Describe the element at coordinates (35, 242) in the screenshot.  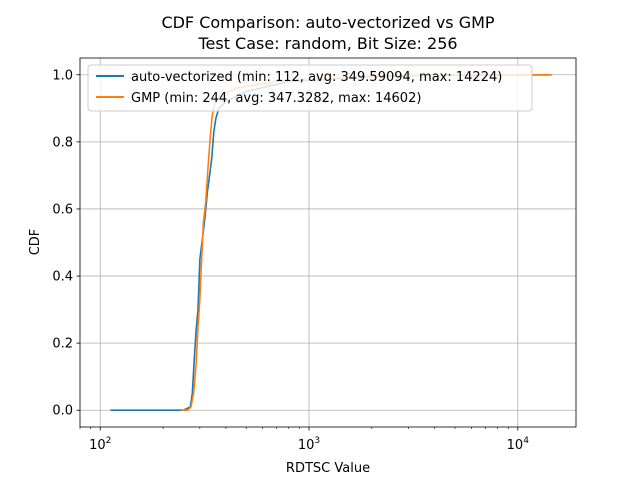
I see `y-axis-label: CDF` at that location.